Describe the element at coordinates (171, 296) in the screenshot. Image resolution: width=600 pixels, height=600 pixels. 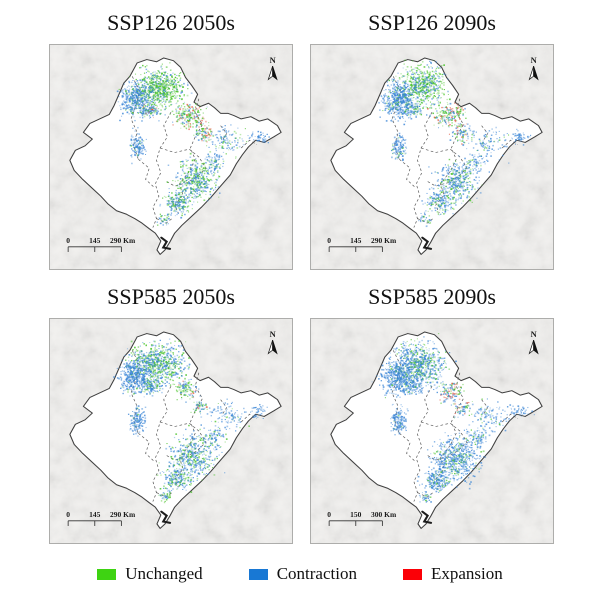
I see `panel-title: SSP585 2050s` at that location.